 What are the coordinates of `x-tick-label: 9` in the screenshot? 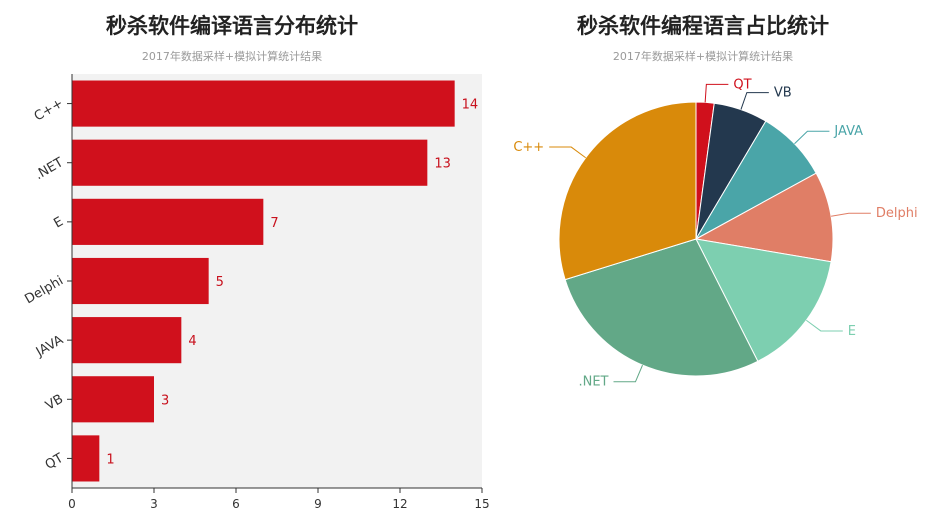 It's located at (318, 504).